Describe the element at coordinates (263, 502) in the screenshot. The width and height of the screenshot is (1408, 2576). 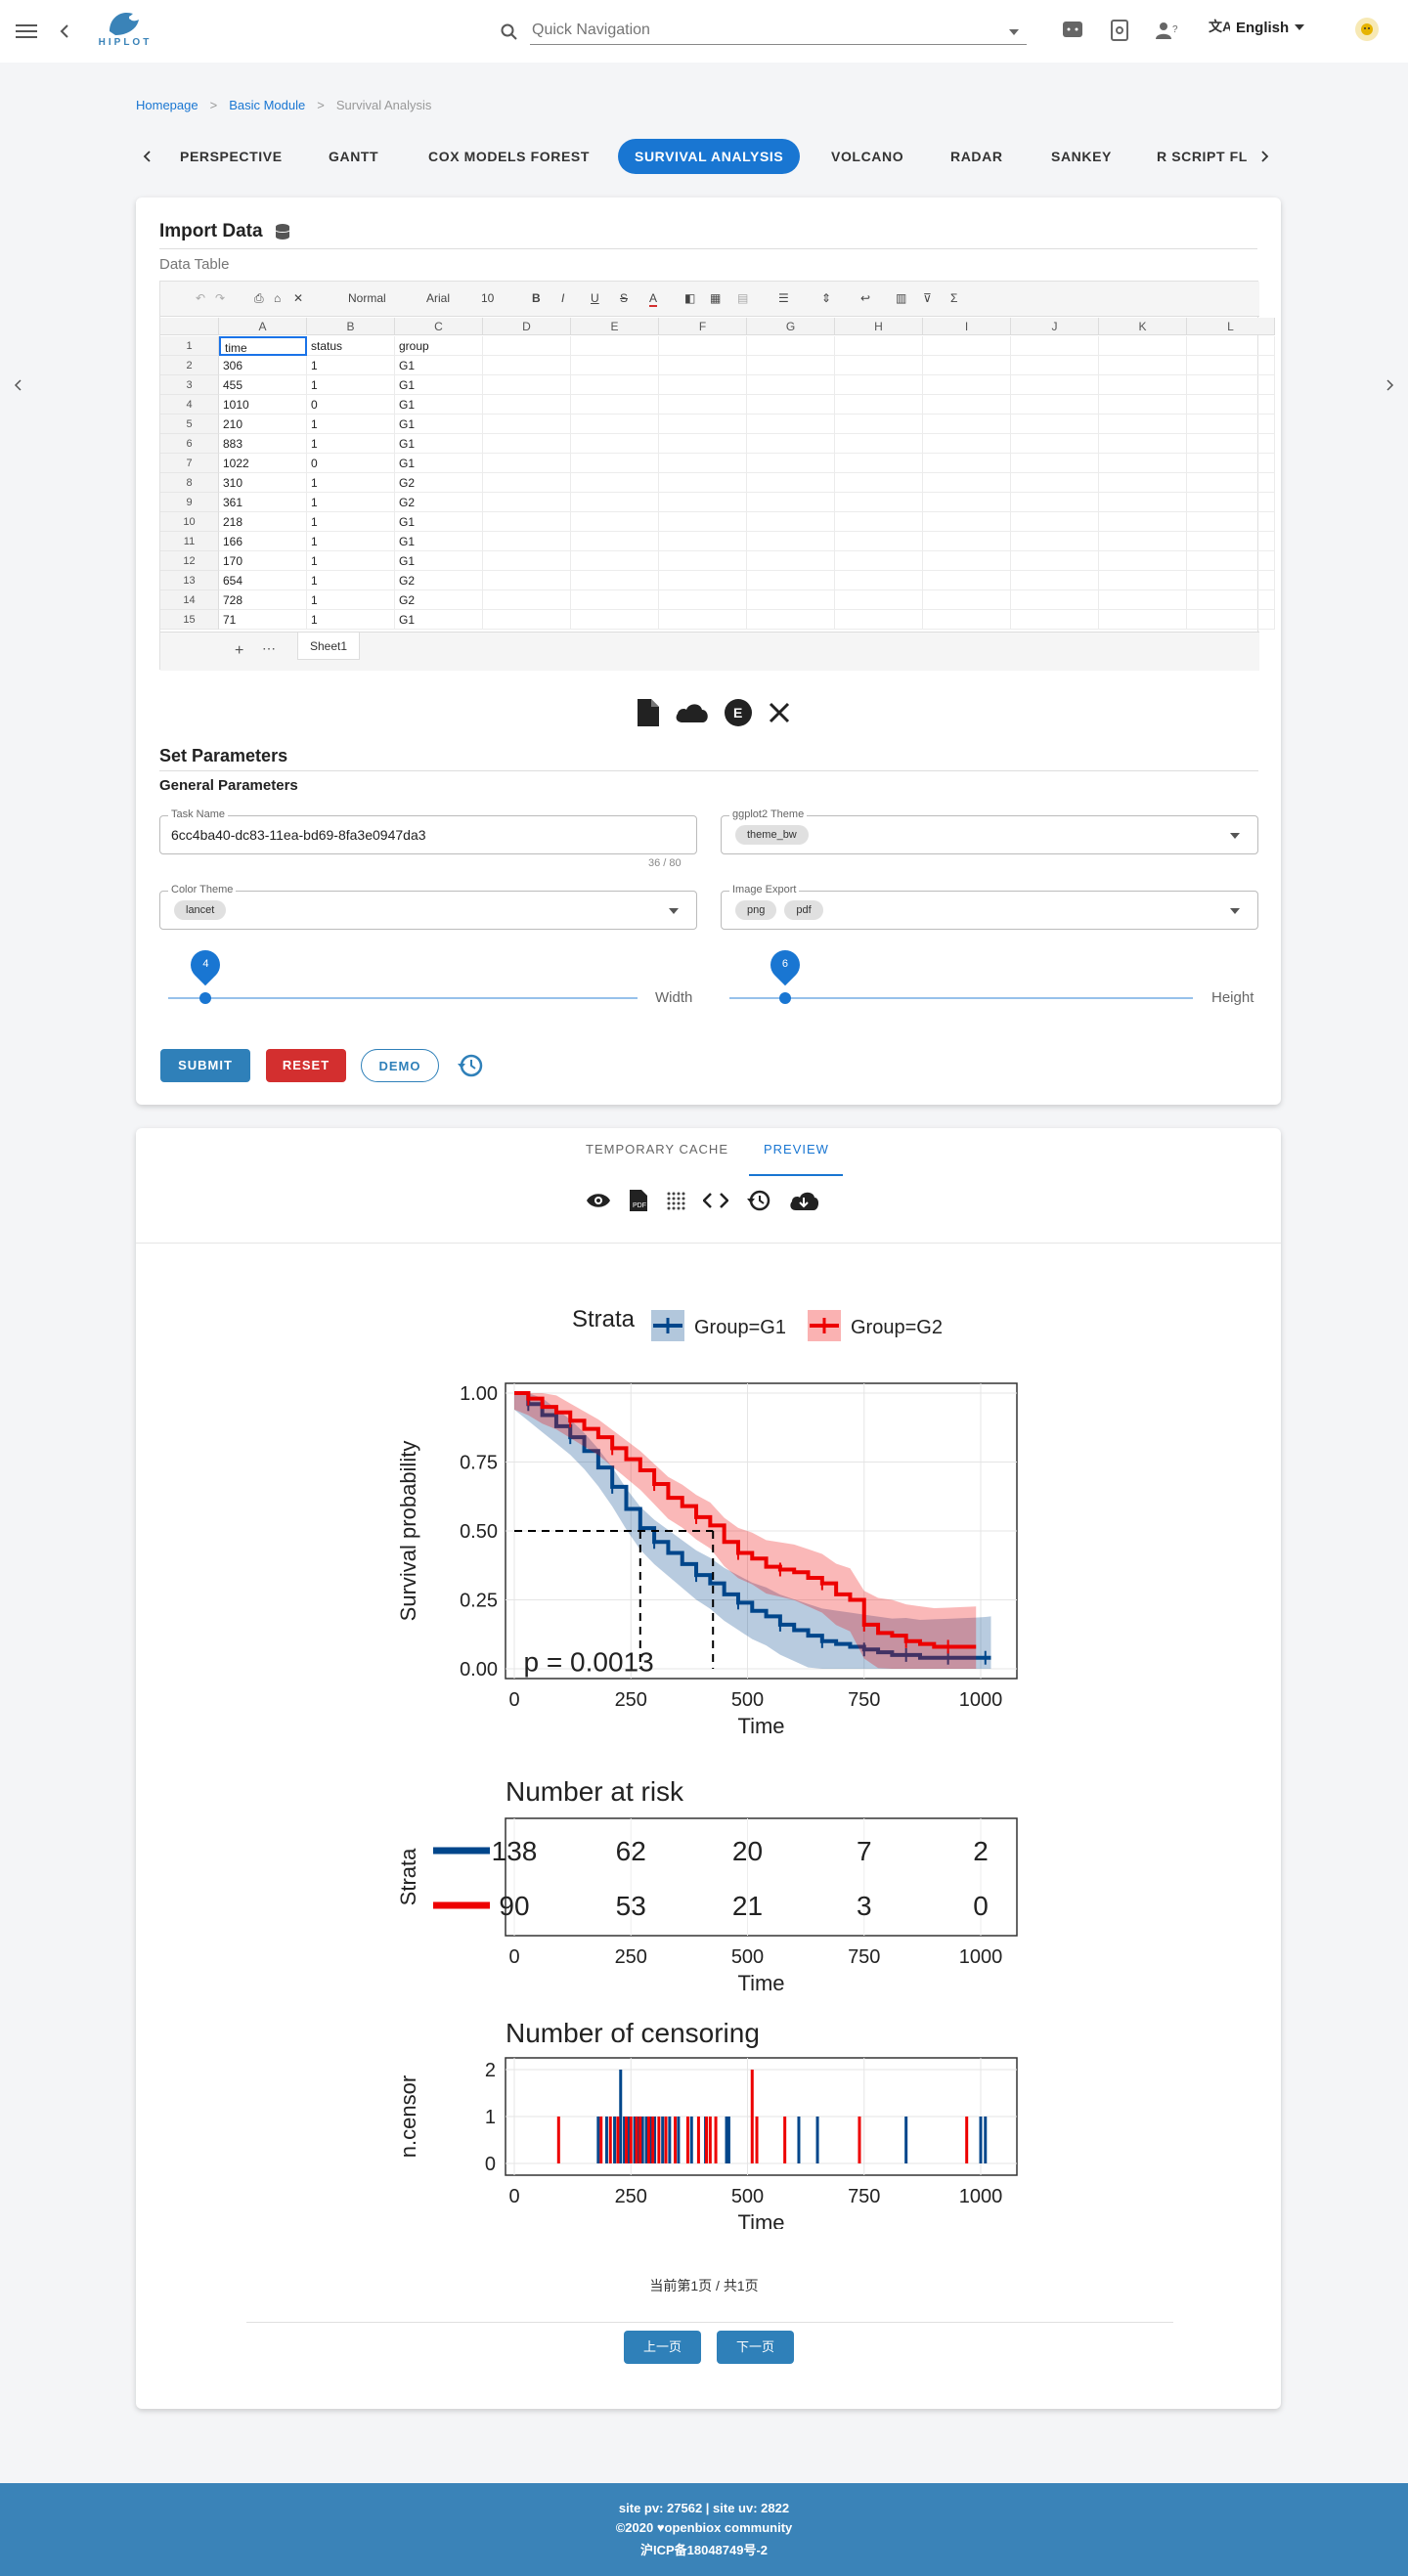
I see `spreadsheet-cell: 361` at that location.